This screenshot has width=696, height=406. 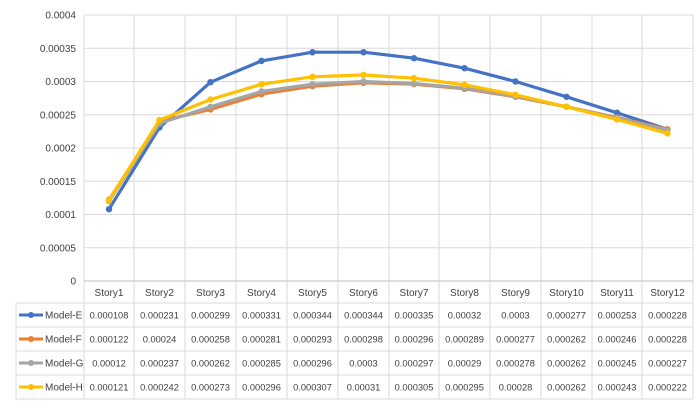 What do you see at coordinates (617, 388) in the screenshot?
I see `data-label: 0.000243` at bounding box center [617, 388].